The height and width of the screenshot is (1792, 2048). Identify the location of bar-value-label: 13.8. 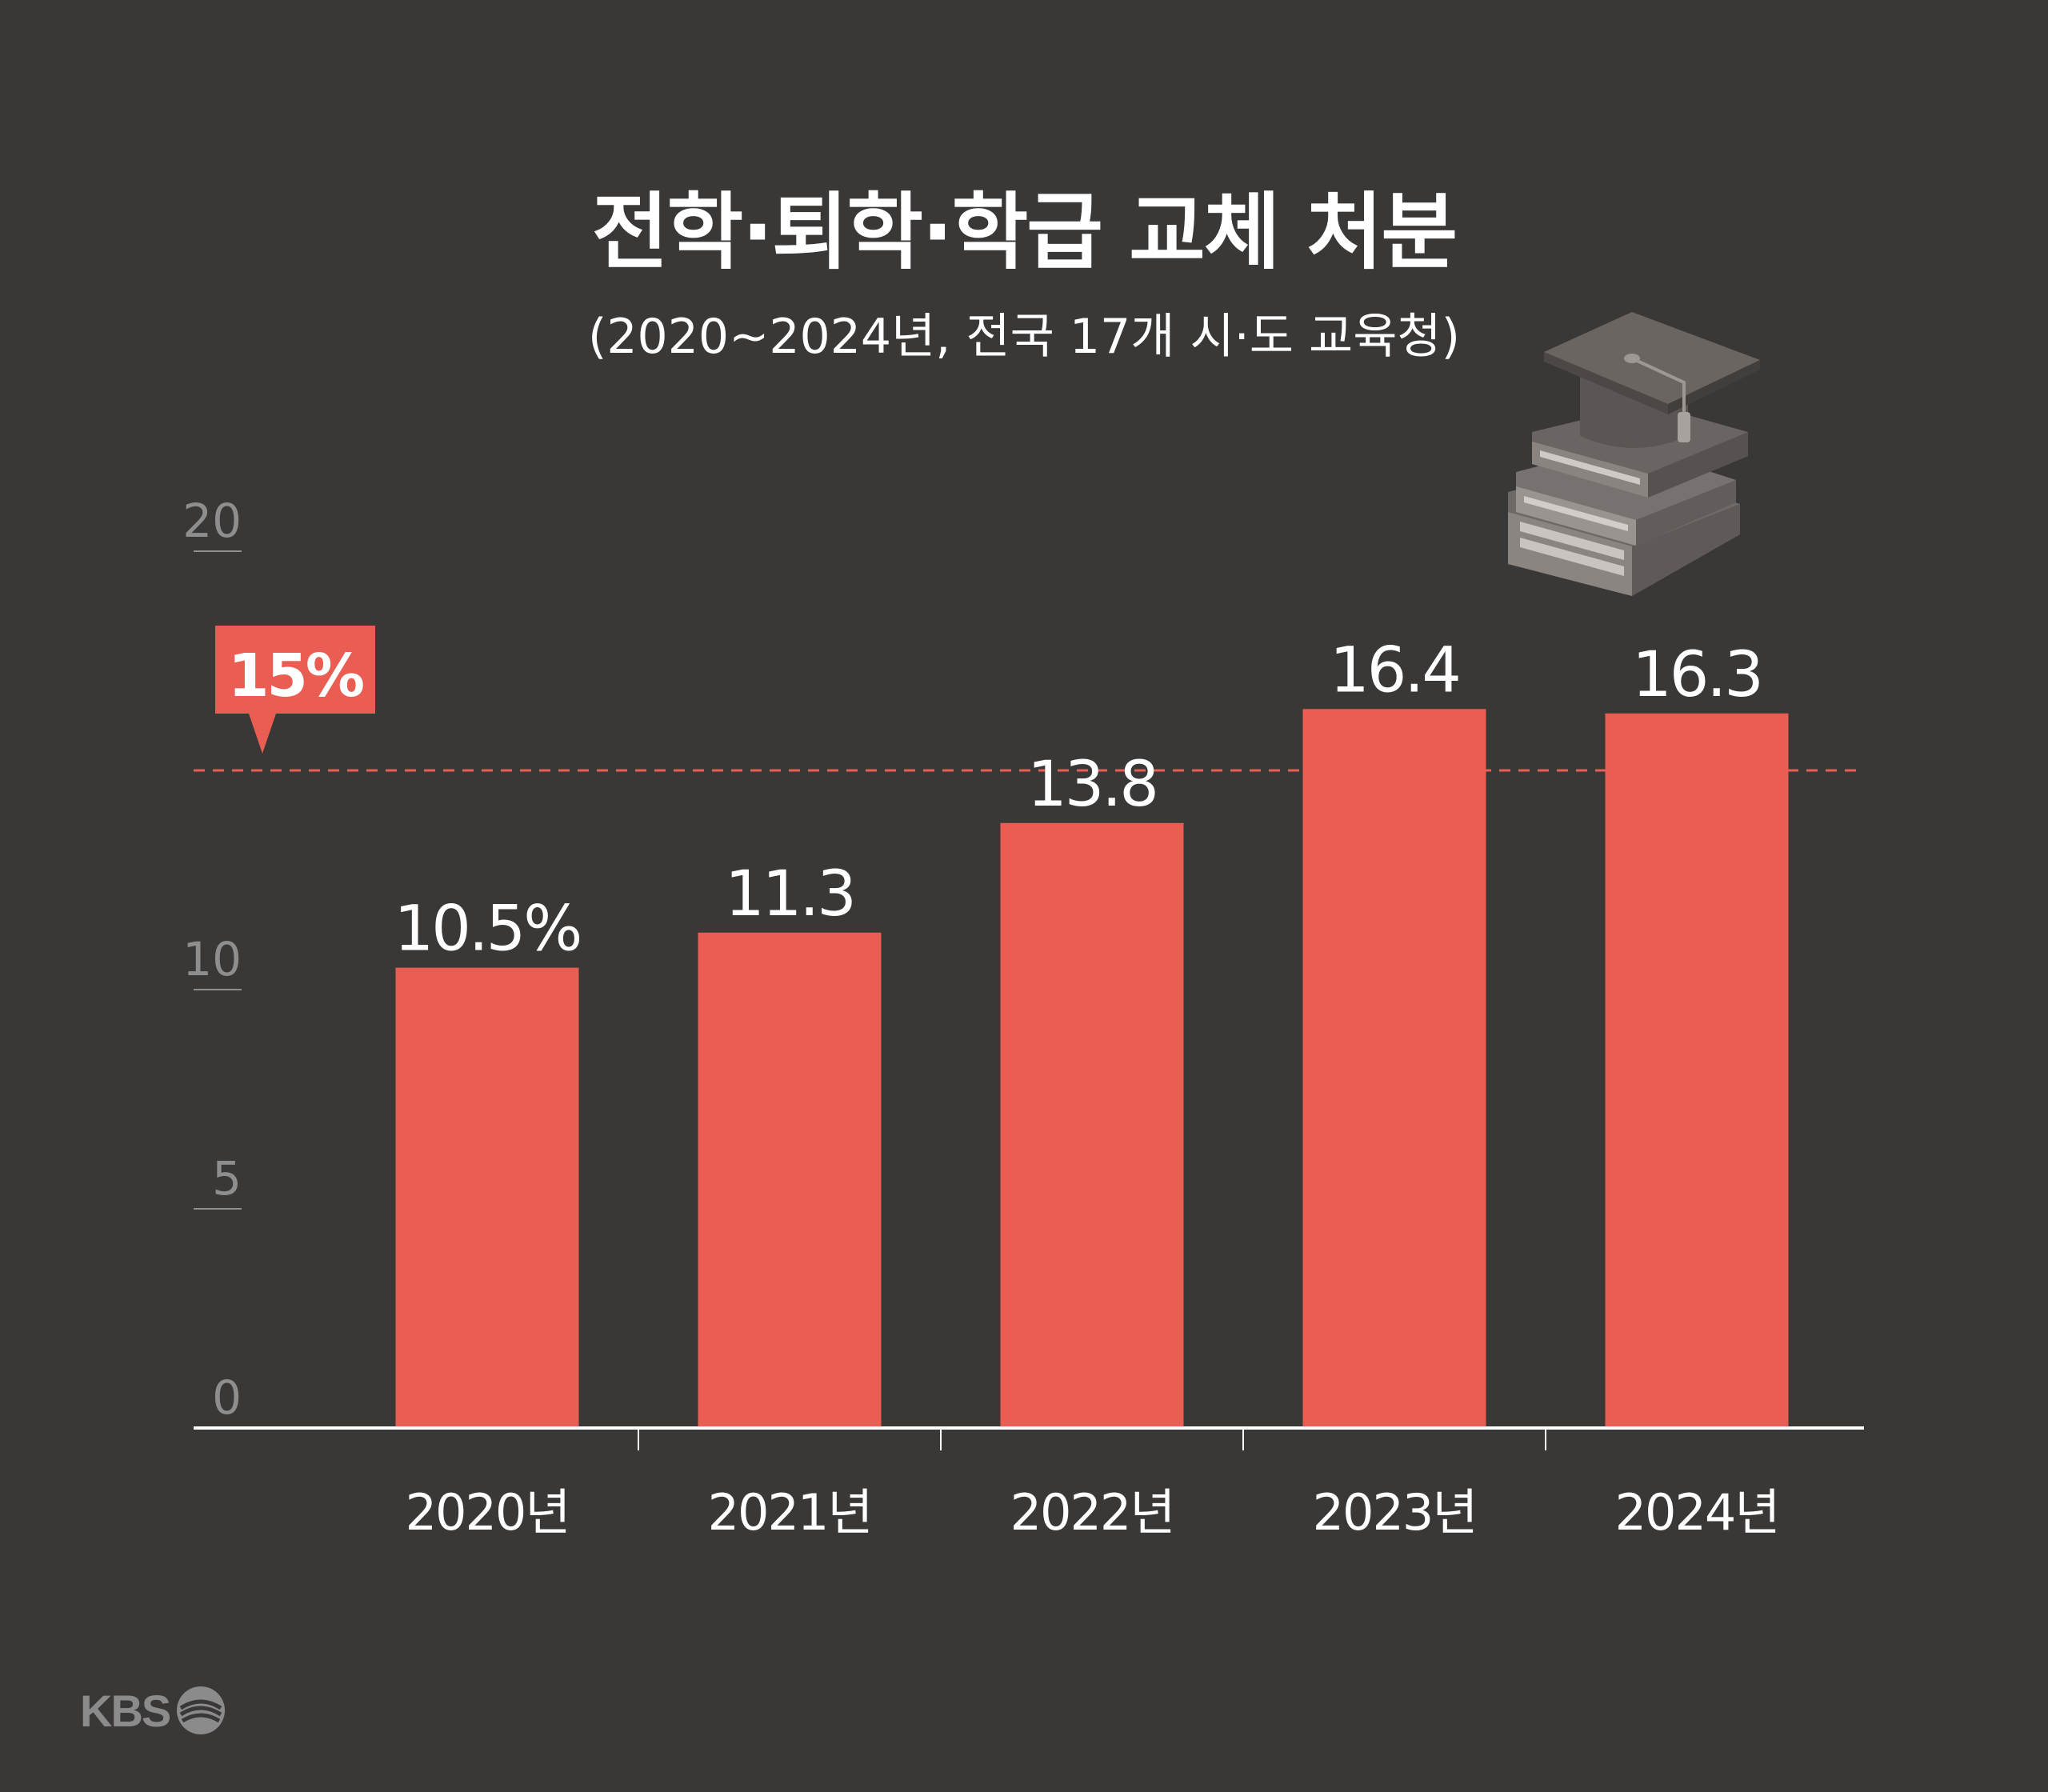
(1092, 785).